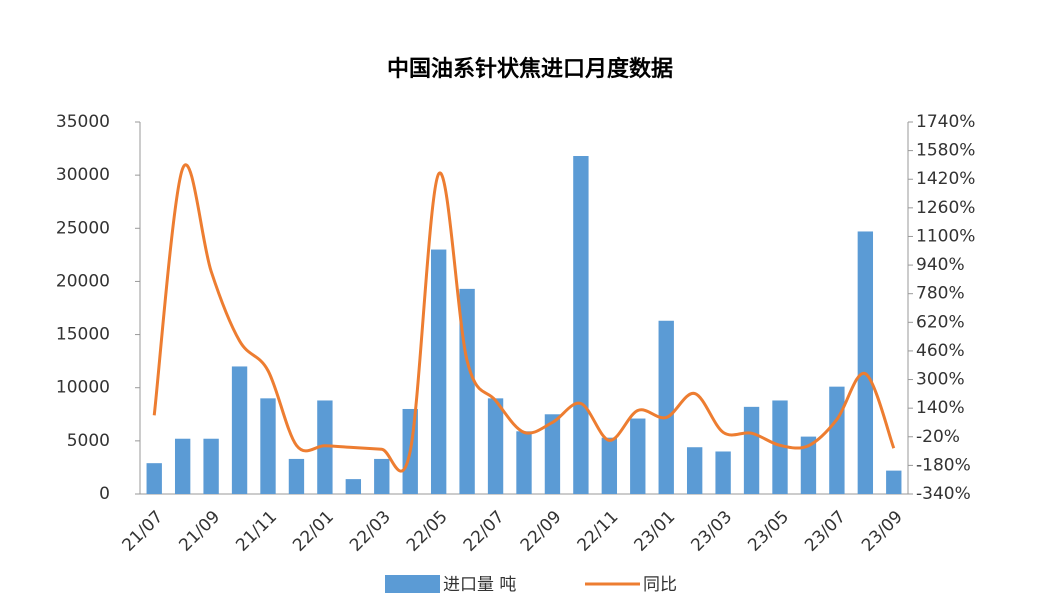  What do you see at coordinates (943, 465) in the screenshot?
I see `y2-tick-label: -180%` at bounding box center [943, 465].